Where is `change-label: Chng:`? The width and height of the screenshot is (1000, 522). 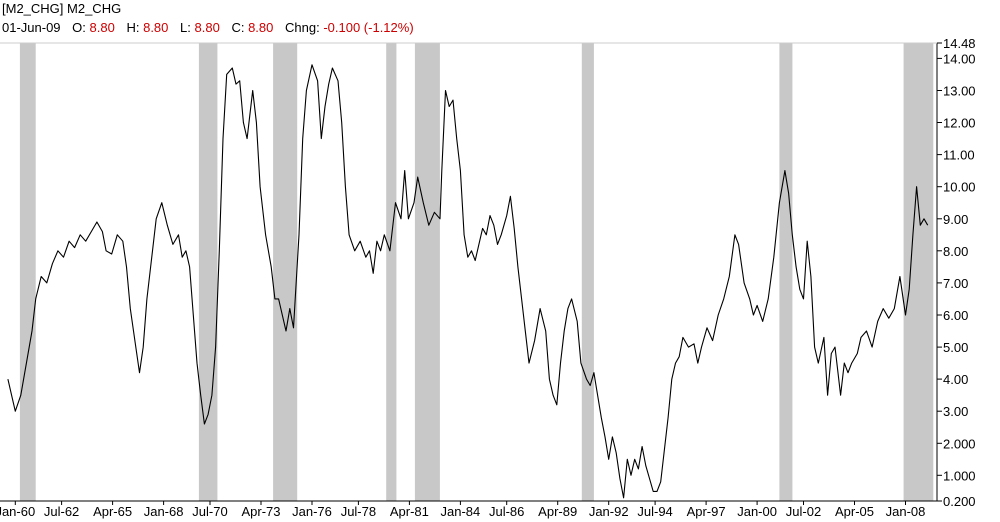 change-label: Chng: is located at coordinates (302, 27).